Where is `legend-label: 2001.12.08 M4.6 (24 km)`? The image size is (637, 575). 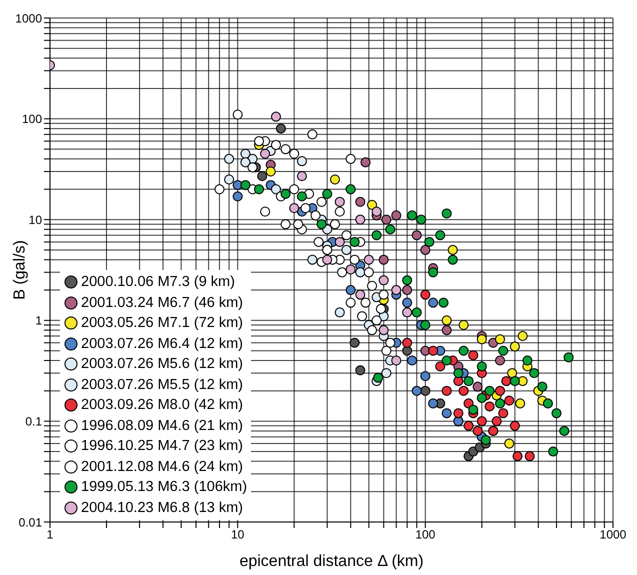 legend-label: 2001.12.08 M4.6 (24 km) is located at coordinates (162, 466).